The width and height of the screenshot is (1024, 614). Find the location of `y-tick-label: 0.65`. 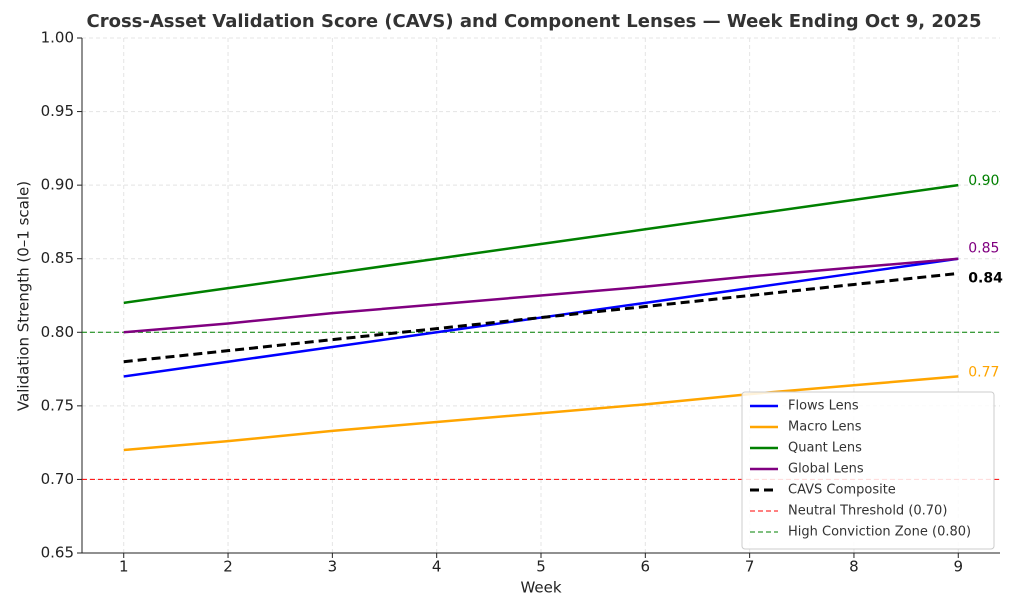

y-tick-label: 0.65 is located at coordinates (57, 553).